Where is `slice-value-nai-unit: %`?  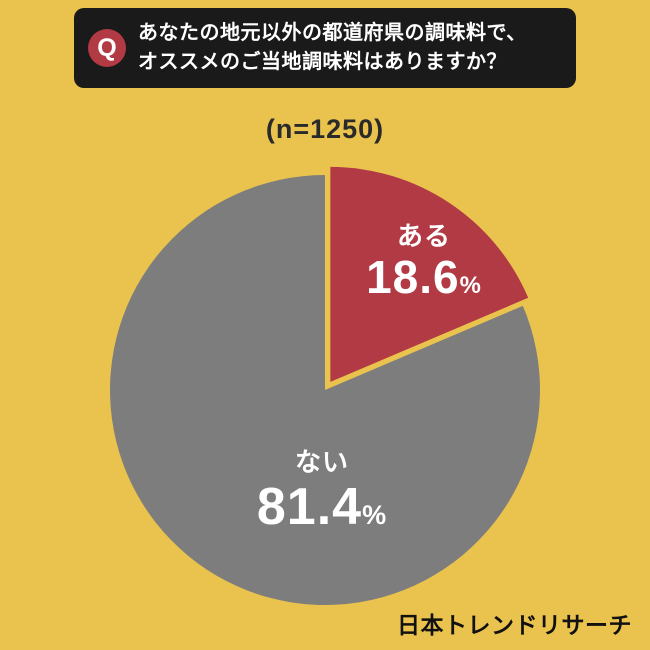
slice-value-nai-unit: % is located at coordinates (375, 515).